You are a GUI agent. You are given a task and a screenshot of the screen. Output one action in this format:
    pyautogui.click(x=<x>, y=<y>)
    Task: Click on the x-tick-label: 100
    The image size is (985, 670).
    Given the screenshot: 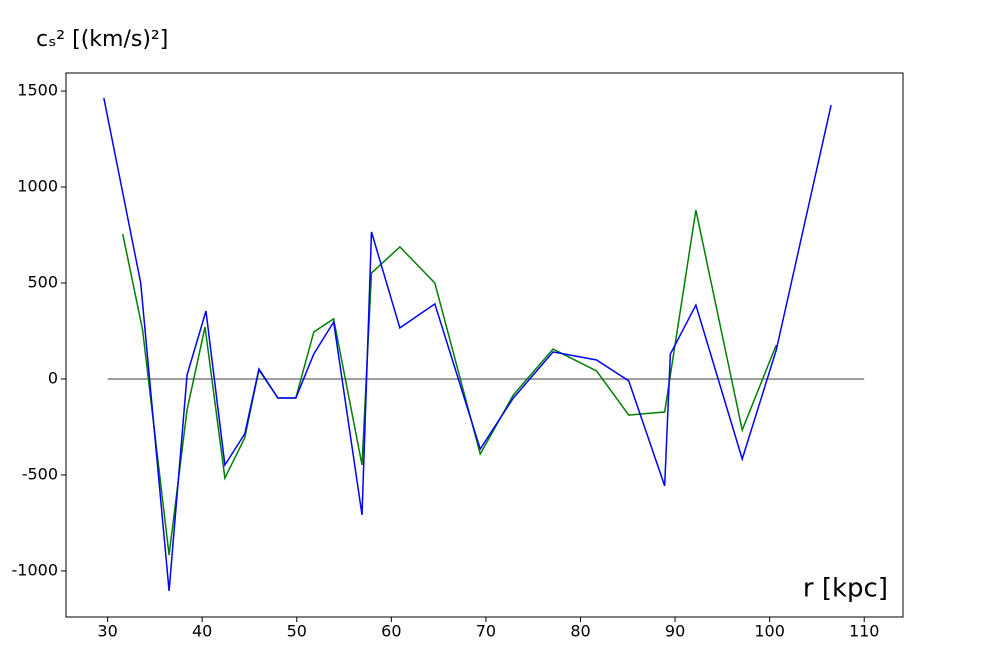 What is the action you would take?
    pyautogui.click(x=769, y=631)
    